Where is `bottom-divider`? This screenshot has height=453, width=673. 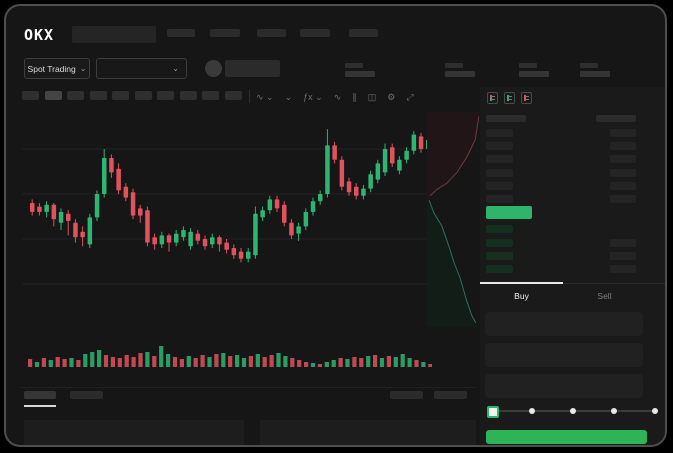 bottom-divider is located at coordinates (248, 387).